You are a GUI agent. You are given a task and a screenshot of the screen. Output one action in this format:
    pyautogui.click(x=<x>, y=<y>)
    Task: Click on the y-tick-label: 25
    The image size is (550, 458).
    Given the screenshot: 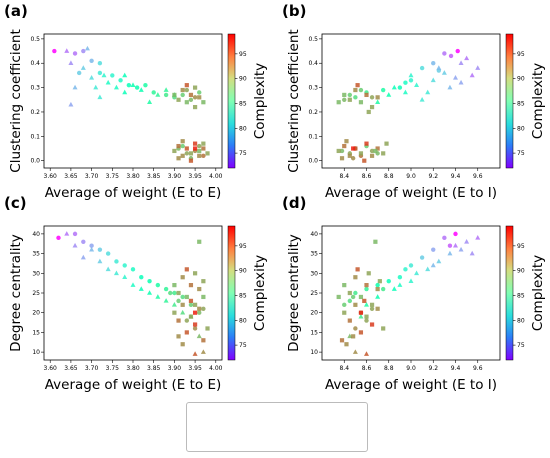 What is the action you would take?
    pyautogui.click(x=314, y=293)
    